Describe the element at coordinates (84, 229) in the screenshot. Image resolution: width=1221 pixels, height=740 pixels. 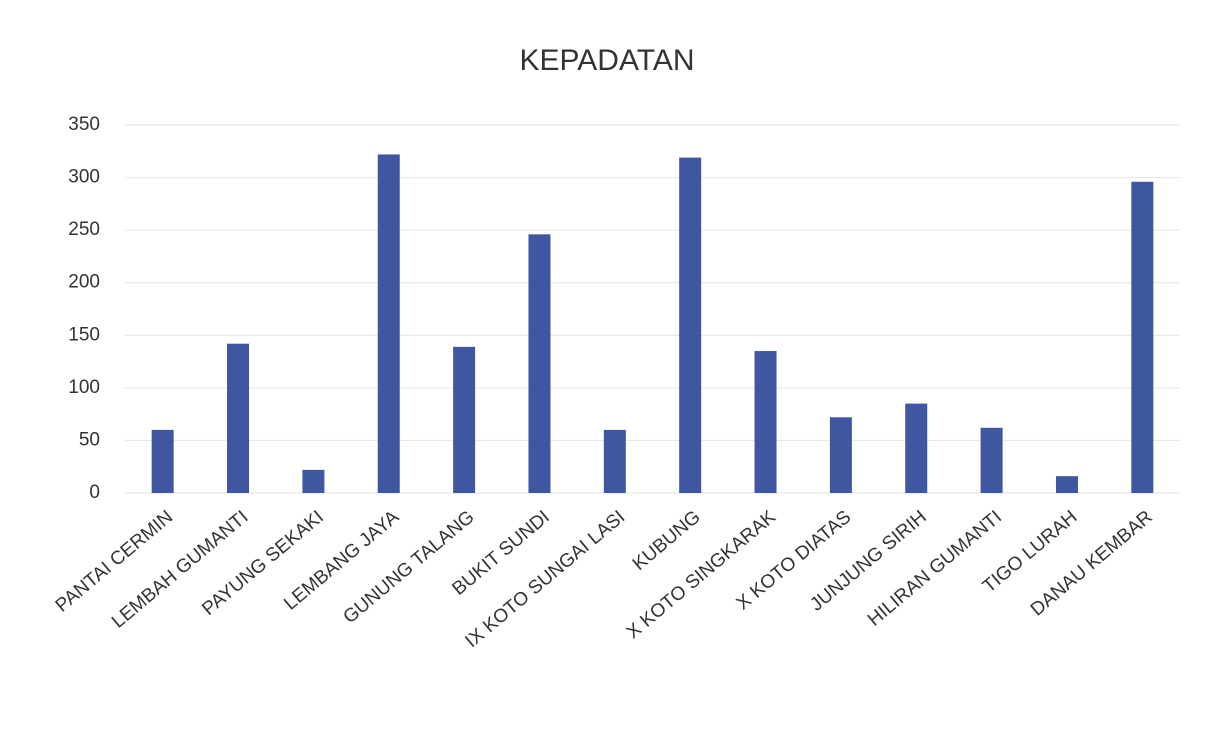
I see `y-tick-label: 250` at that location.